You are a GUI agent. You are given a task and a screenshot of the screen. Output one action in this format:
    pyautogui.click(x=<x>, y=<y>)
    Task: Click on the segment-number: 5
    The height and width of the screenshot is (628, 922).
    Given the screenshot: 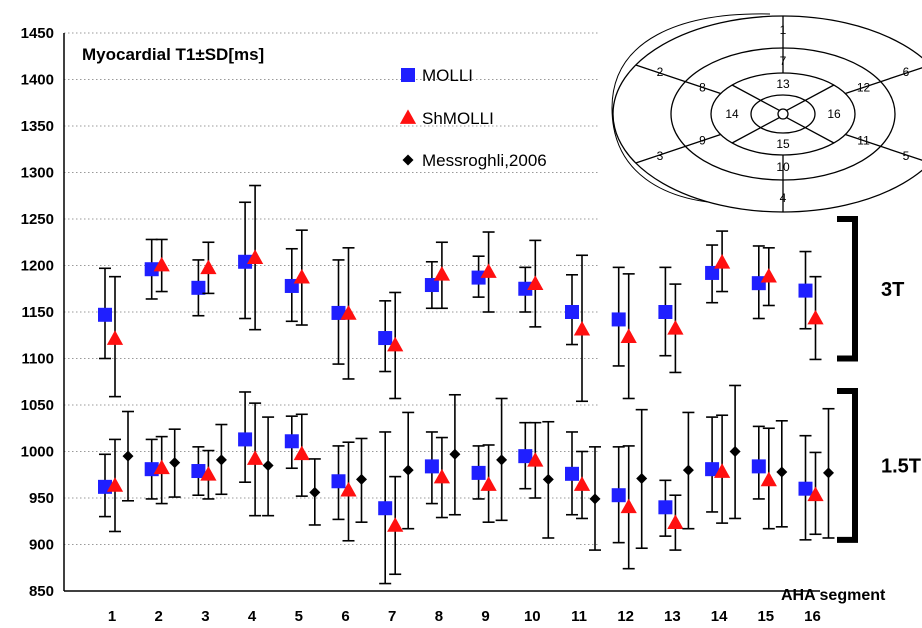 What is the action you would take?
    pyautogui.click(x=906, y=156)
    